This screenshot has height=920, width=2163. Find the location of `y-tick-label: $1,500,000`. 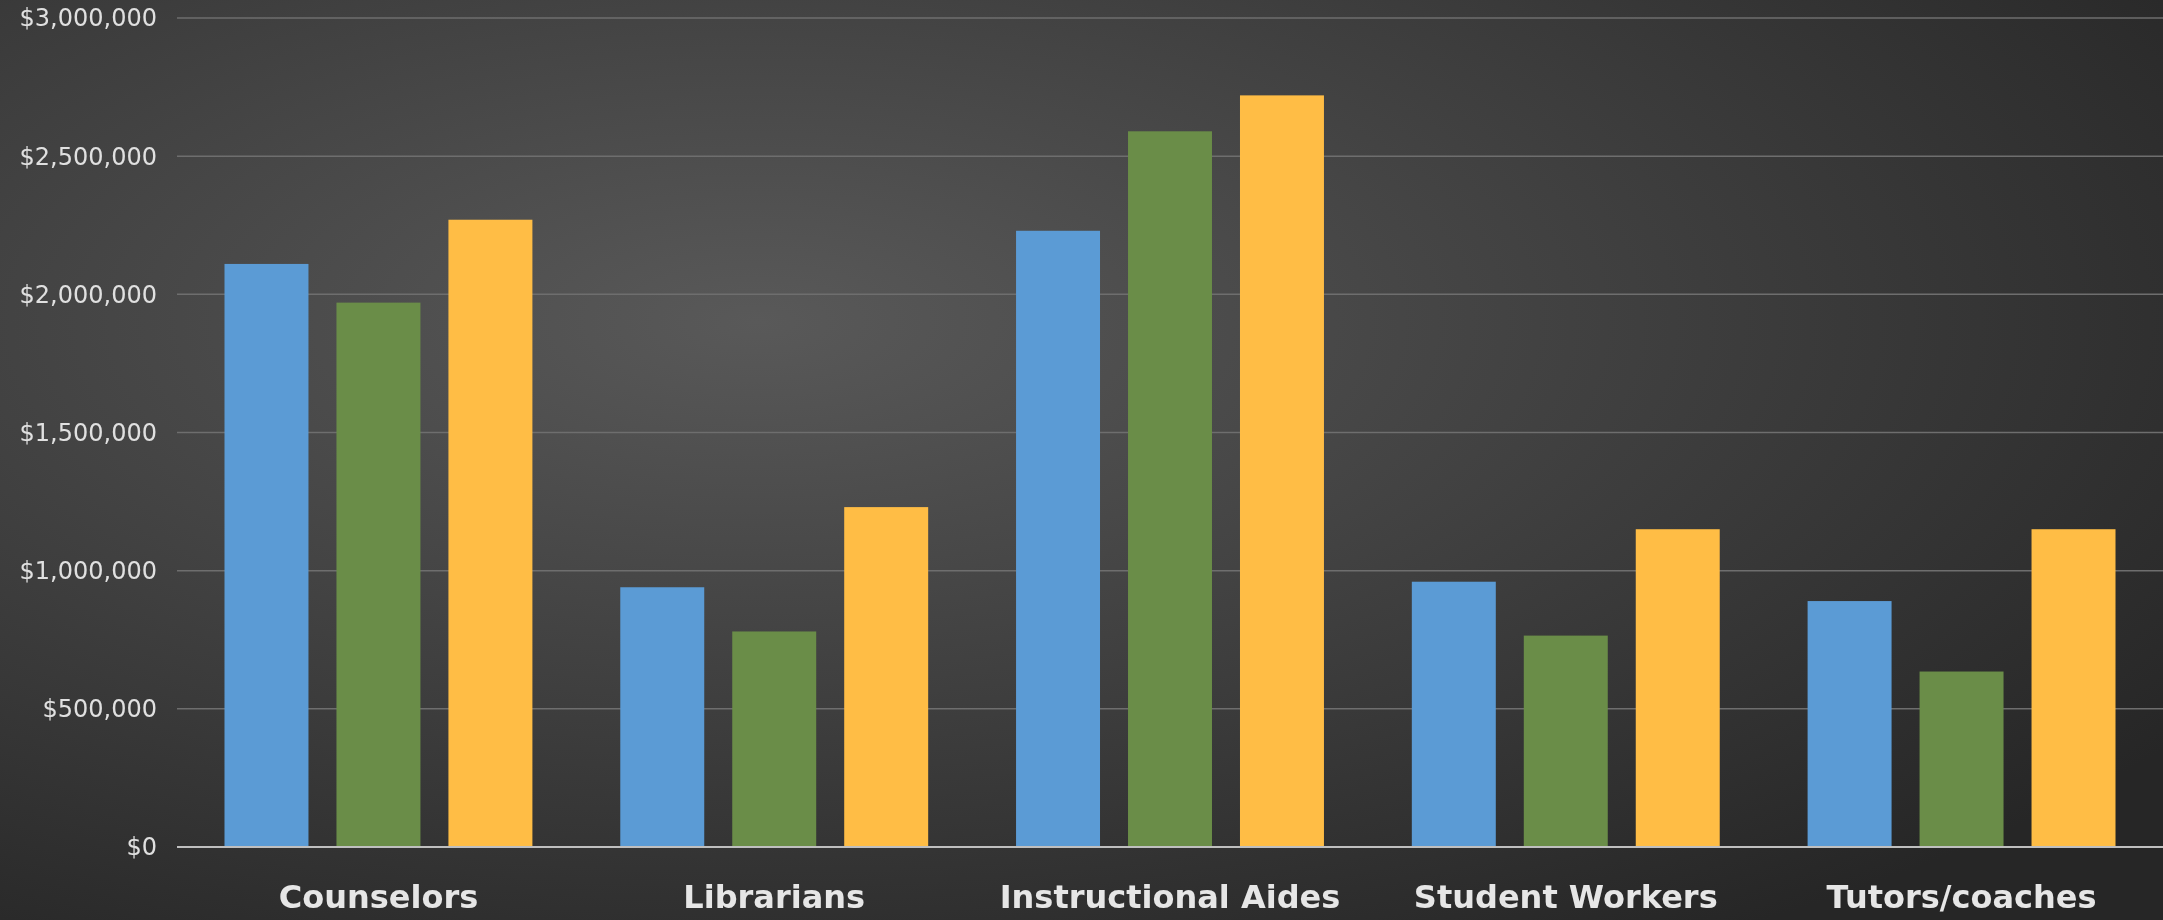

y-tick-label: $1,500,000 is located at coordinates (88, 432).